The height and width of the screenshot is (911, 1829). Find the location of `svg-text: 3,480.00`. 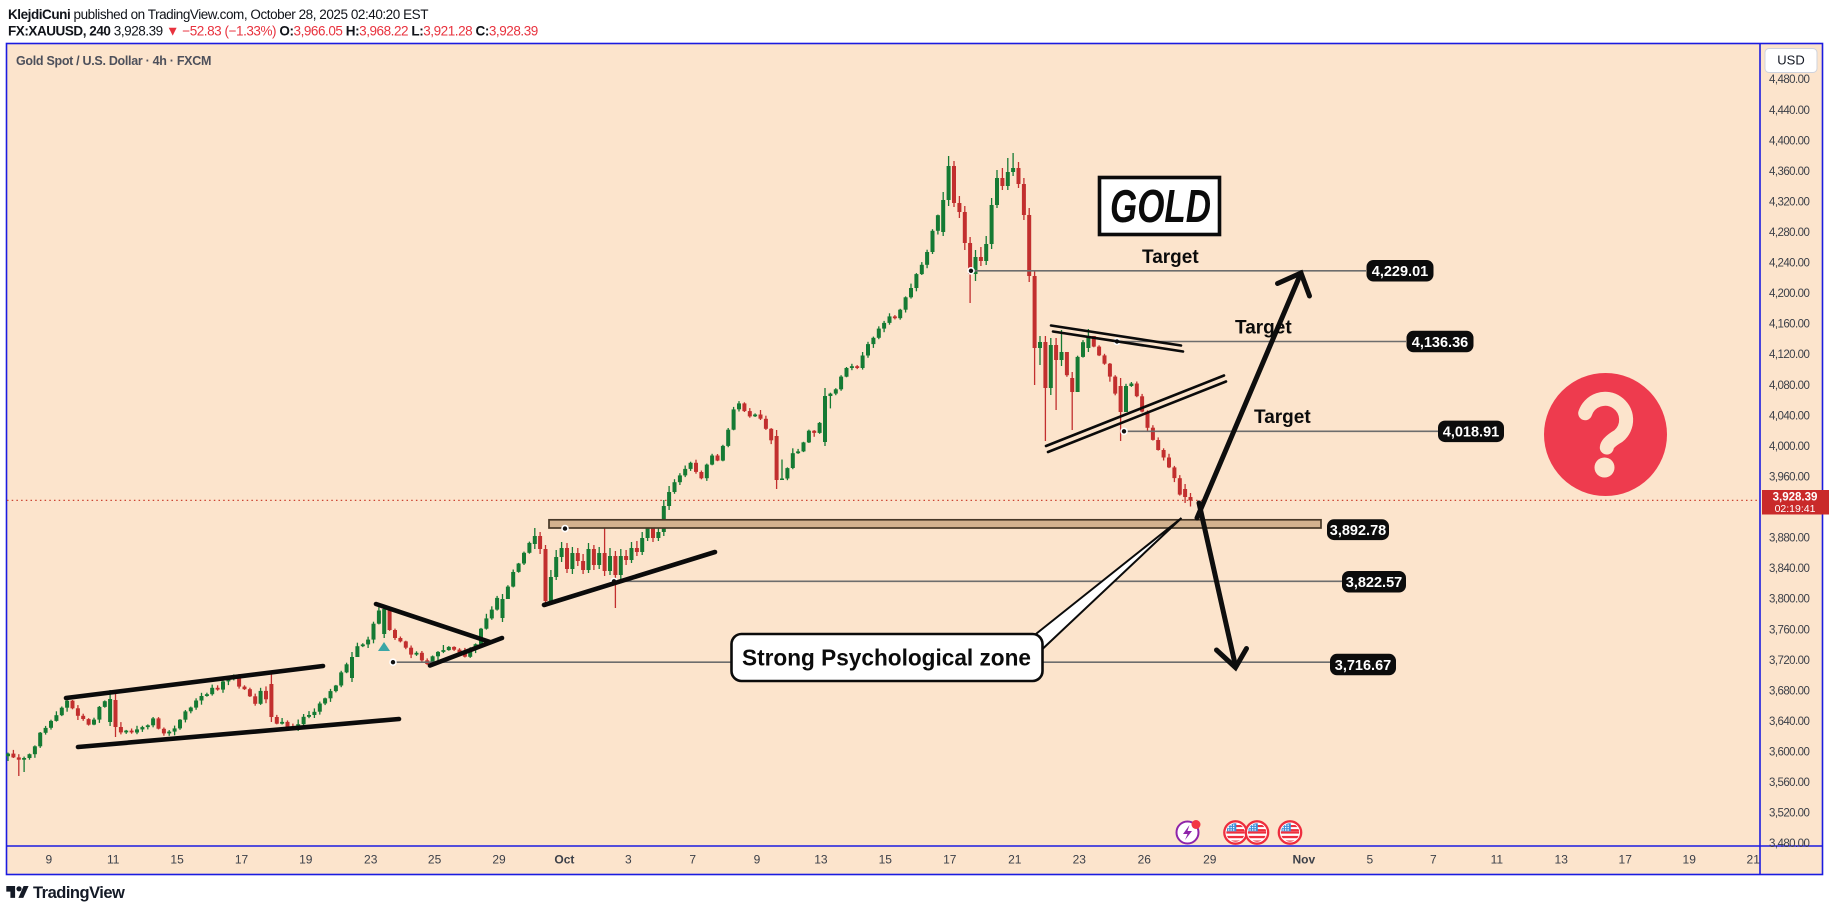

svg-text: 3,480.00 is located at coordinates (1789, 844).